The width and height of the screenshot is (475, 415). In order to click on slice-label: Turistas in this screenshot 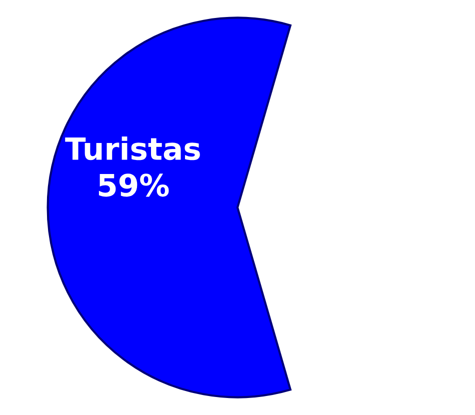, I will do `click(132, 148)`.